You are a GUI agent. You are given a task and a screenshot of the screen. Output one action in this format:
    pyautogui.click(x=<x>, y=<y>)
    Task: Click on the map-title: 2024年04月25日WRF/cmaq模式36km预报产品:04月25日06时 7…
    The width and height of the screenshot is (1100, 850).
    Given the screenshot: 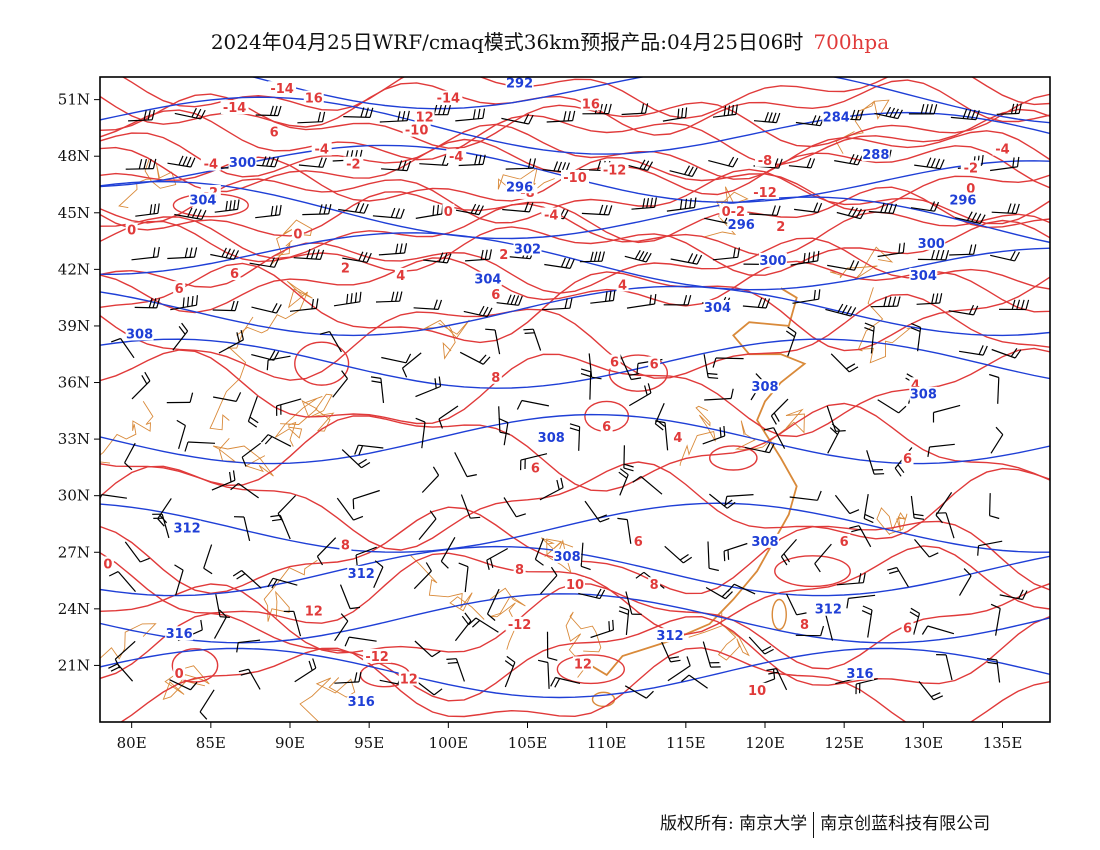 What is the action you would take?
    pyautogui.click(x=550, y=40)
    